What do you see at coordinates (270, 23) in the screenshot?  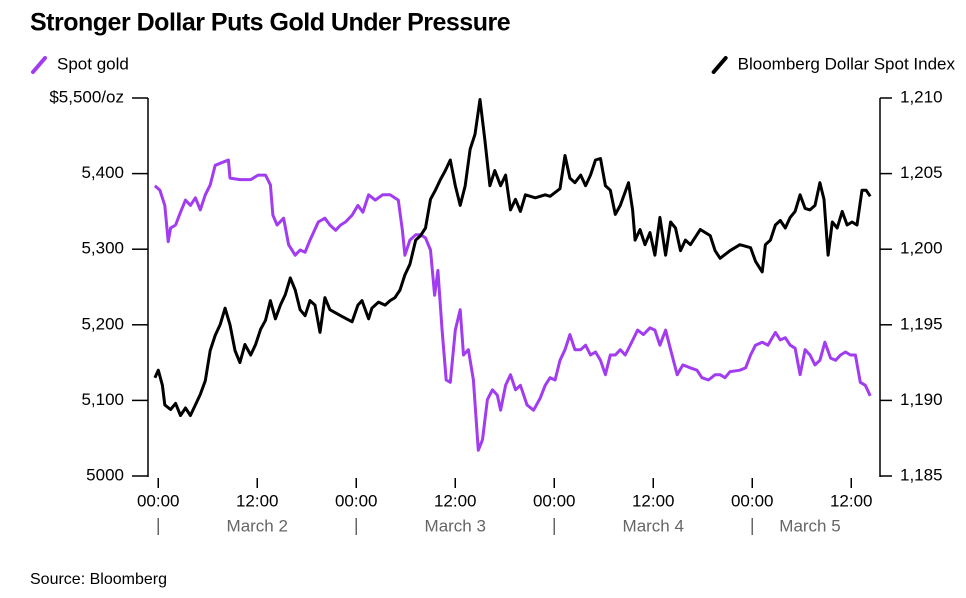 I see `chart-title: Stronger Dollar Puts Gold Under Pressure` at bounding box center [270, 23].